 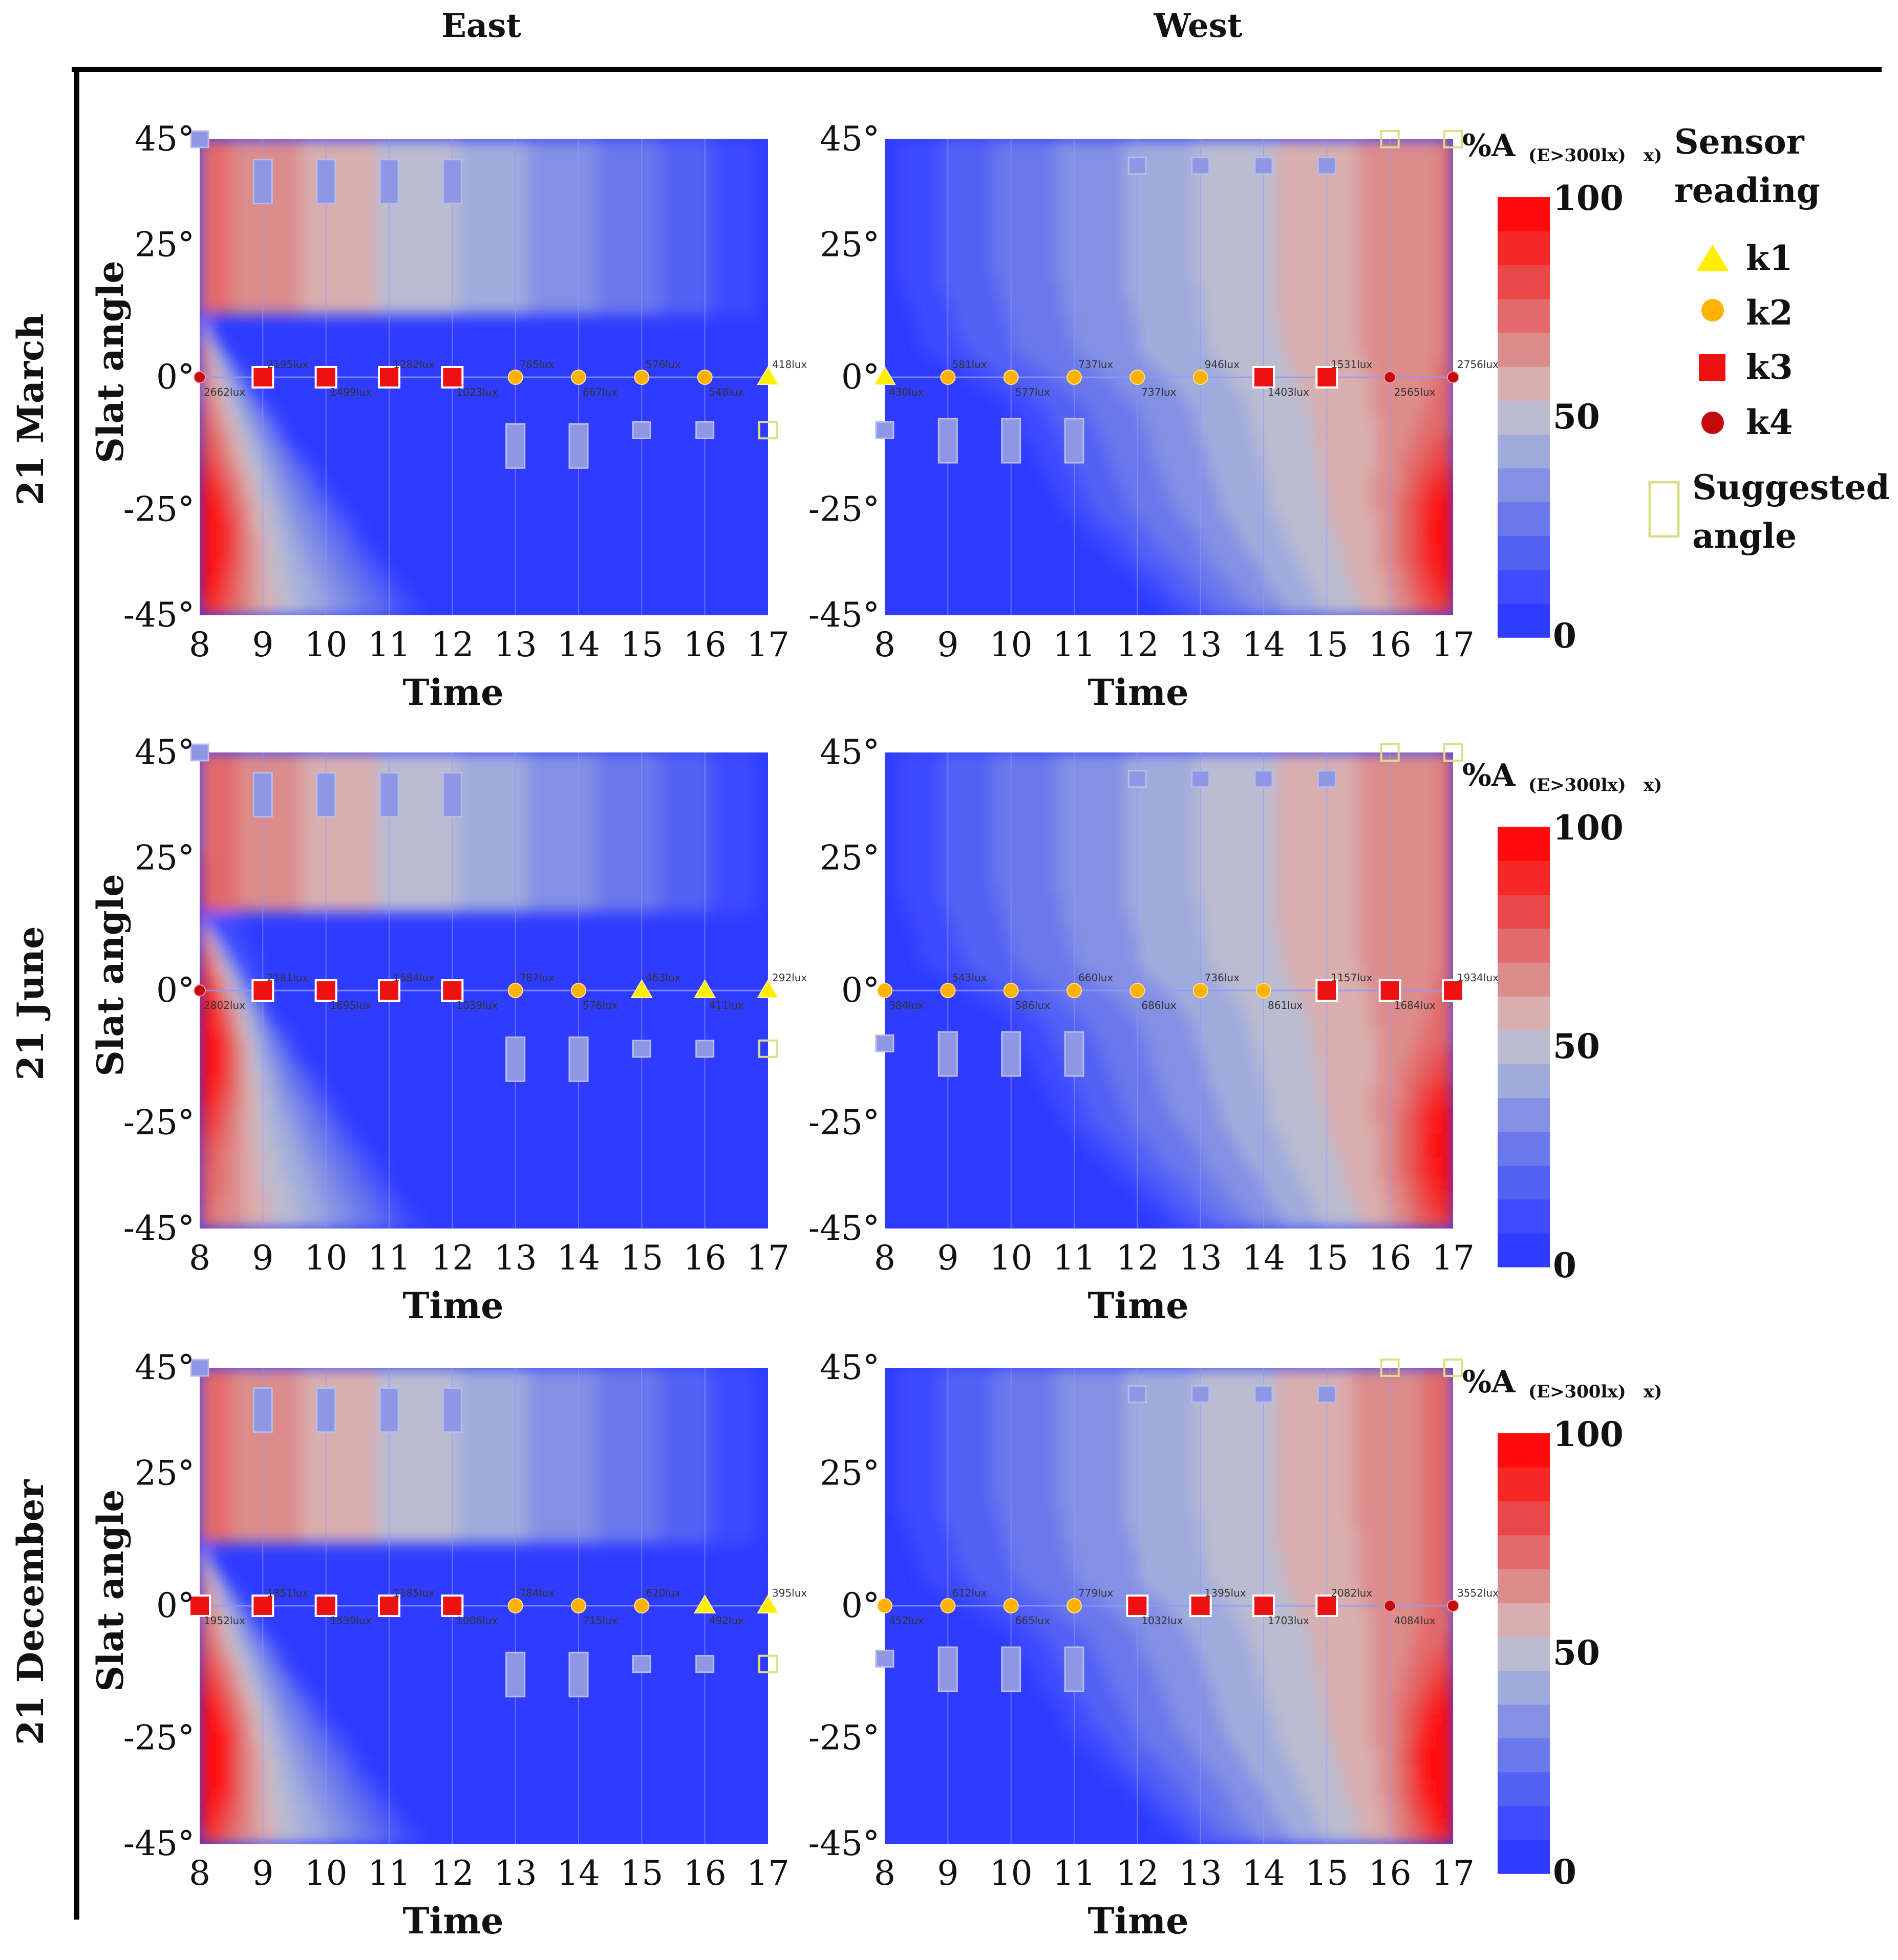 I want to click on colorbar-tick-label: 0, so click(x=1564, y=1872).